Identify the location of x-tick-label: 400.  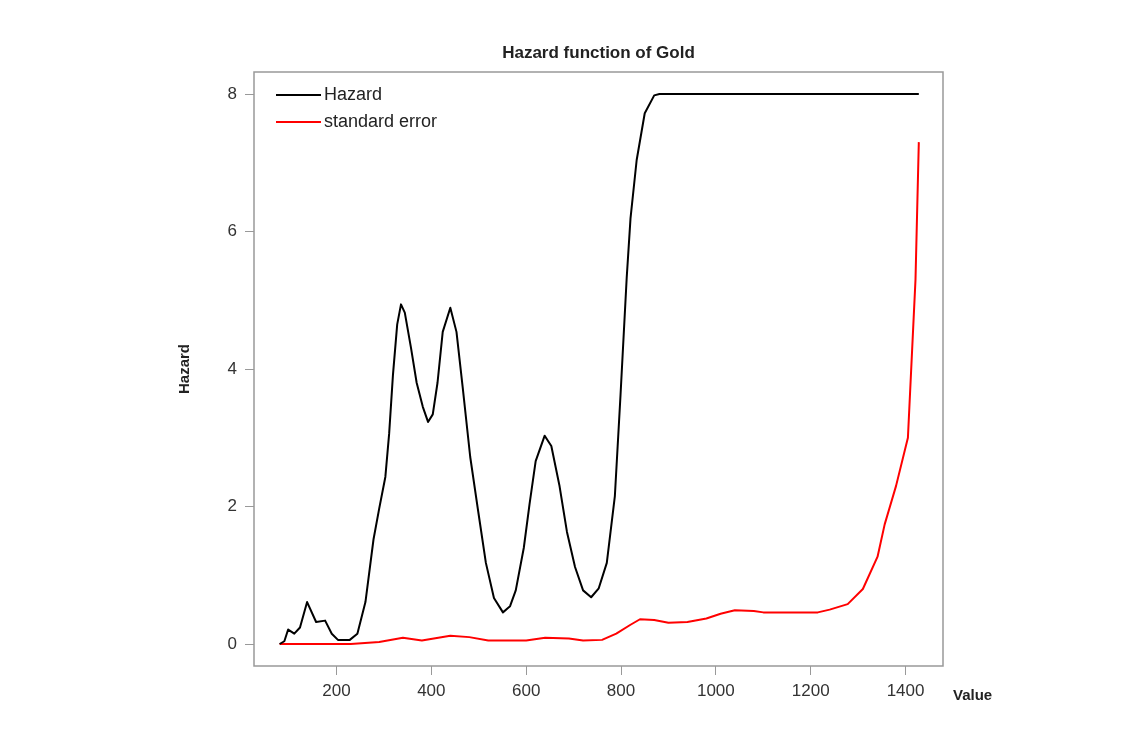
(431, 690).